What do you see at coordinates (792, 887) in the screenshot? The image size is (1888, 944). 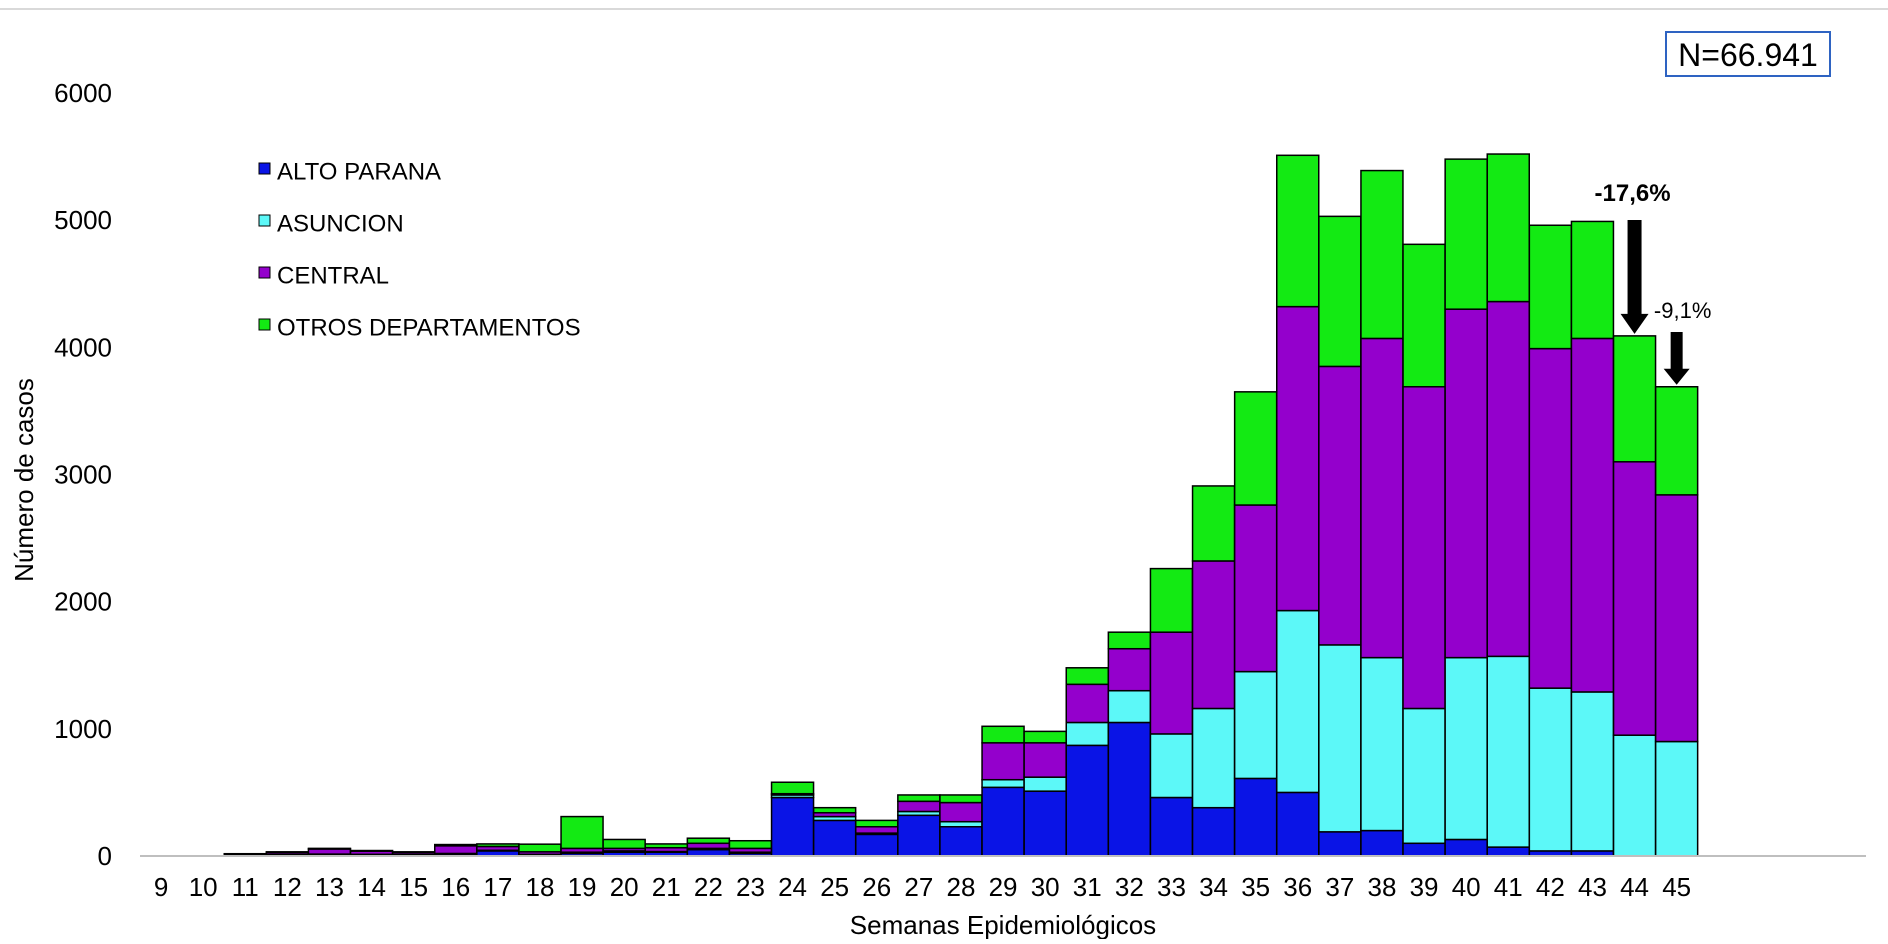 I see `x-tick-label: 24` at bounding box center [792, 887].